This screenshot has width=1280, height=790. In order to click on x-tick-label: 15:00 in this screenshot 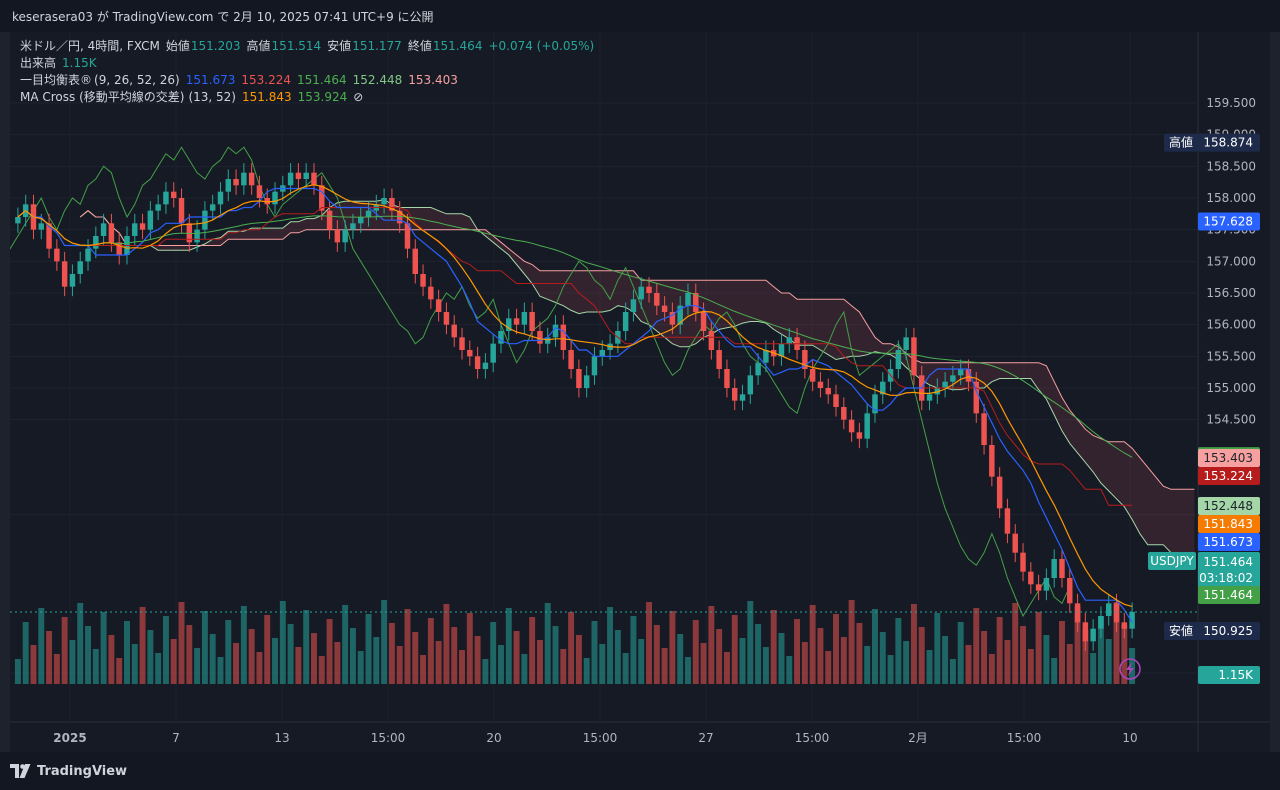, I will do `click(812, 738)`.